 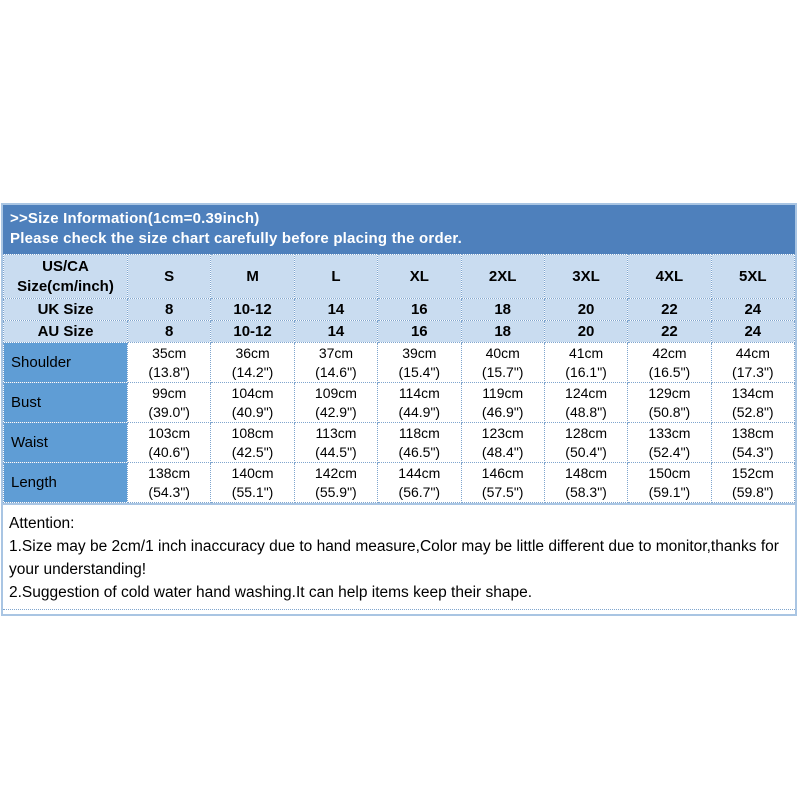 What do you see at coordinates (135, 218) in the screenshot?
I see `banner-title: >>Size Information(1cm=0.39inch)` at bounding box center [135, 218].